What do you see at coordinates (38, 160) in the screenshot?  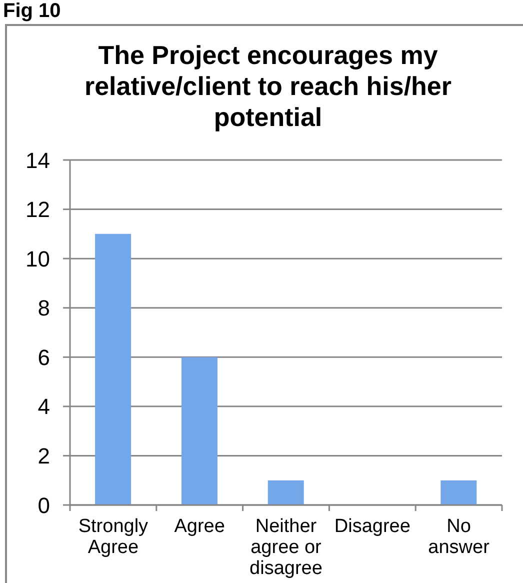 I see `y-tick-label: 14` at bounding box center [38, 160].